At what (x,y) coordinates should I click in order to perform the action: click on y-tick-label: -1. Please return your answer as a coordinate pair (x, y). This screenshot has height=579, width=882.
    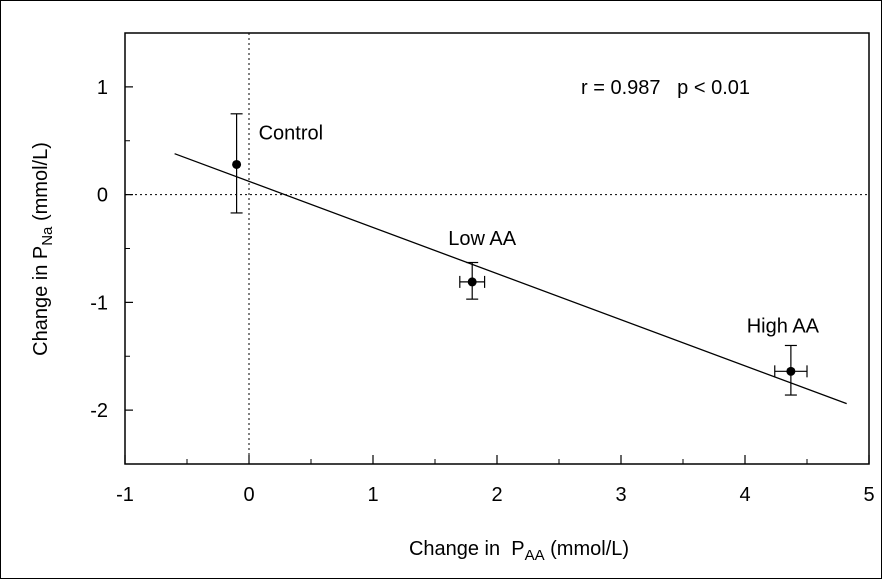
    Looking at the image, I should click on (99, 303).